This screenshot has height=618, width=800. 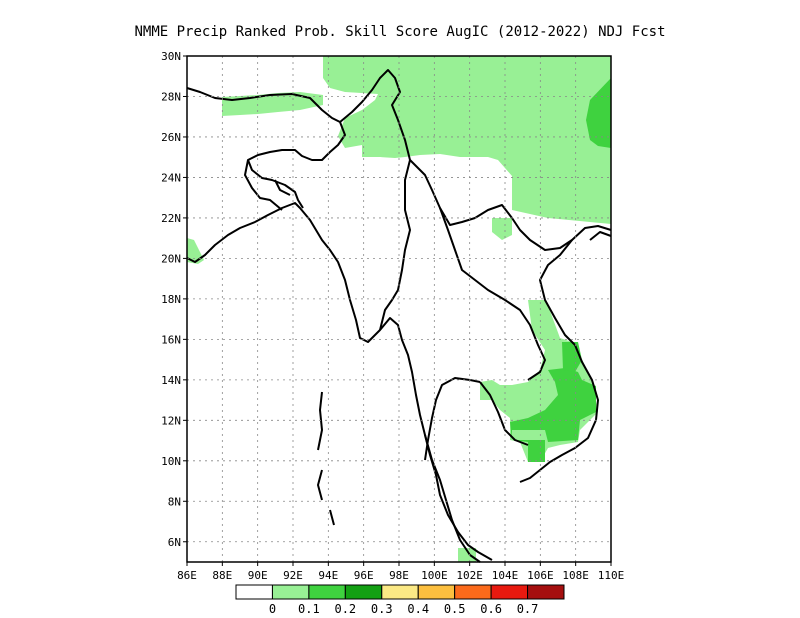 I want to click on bangladesh-border, so click(x=275, y=184).